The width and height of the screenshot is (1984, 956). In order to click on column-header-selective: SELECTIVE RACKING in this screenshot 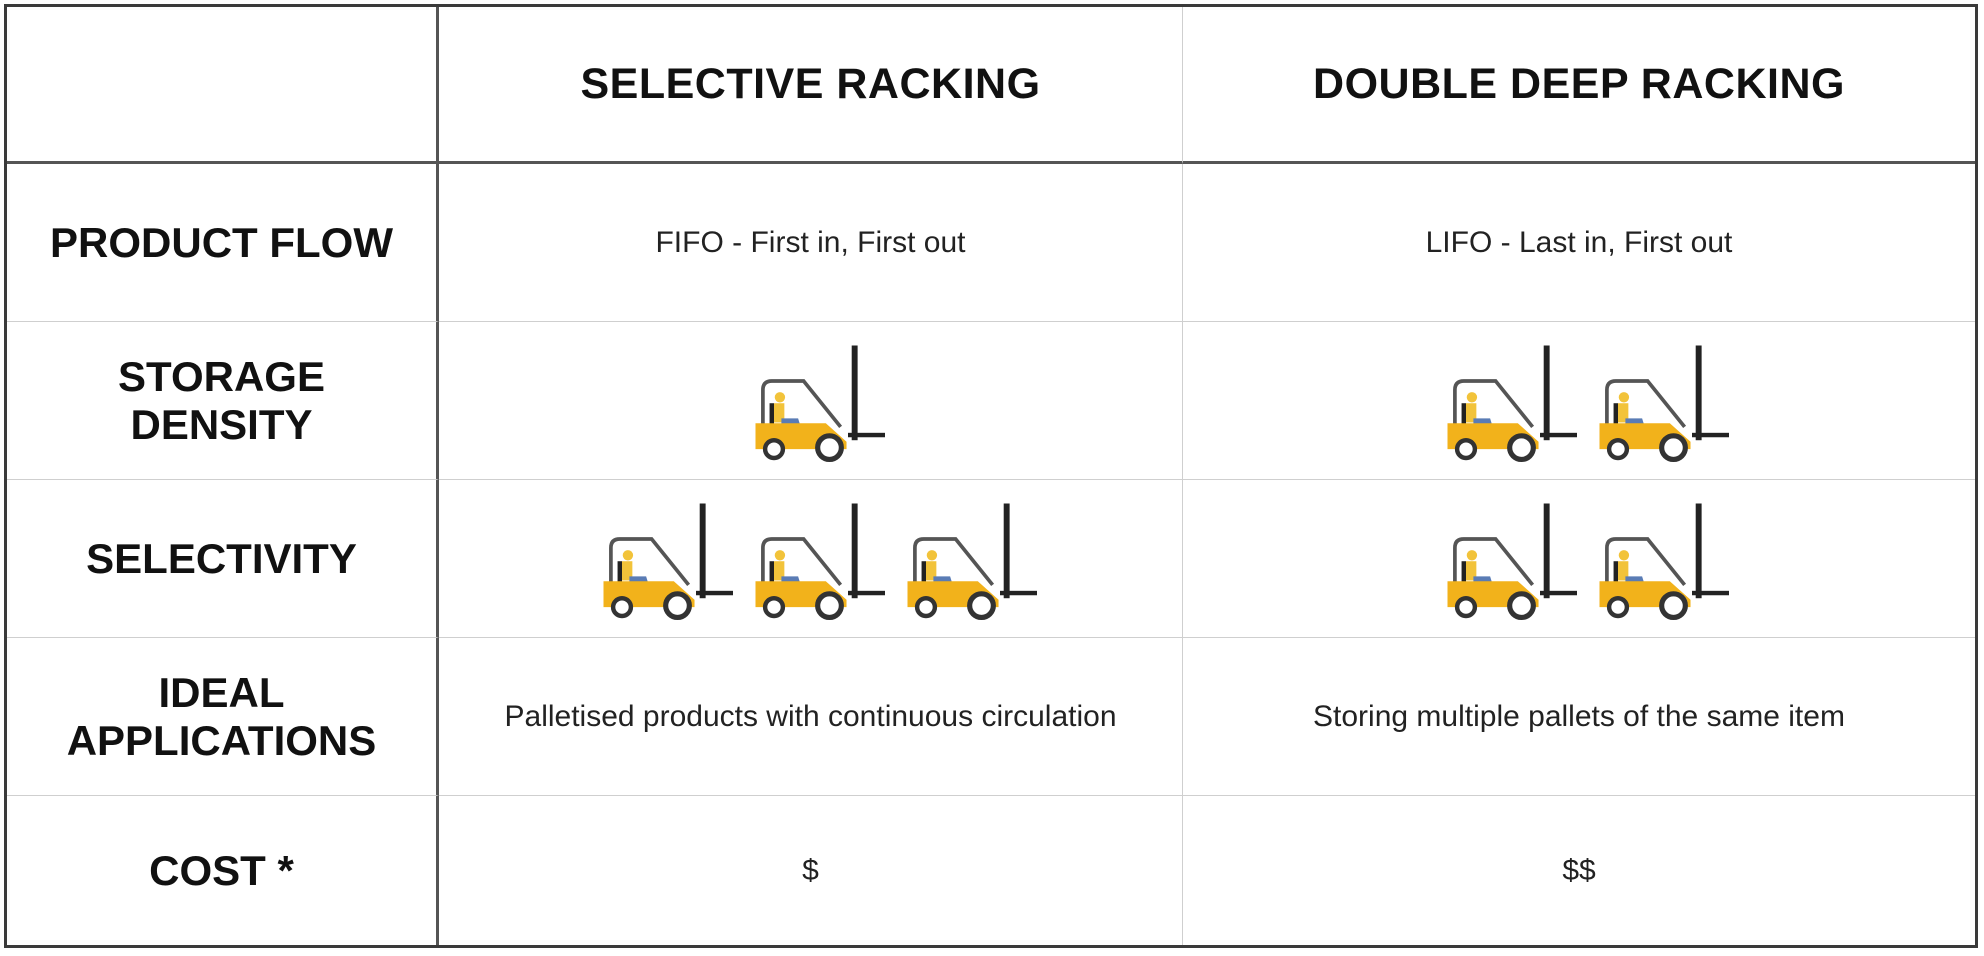, I will do `click(811, 85)`.